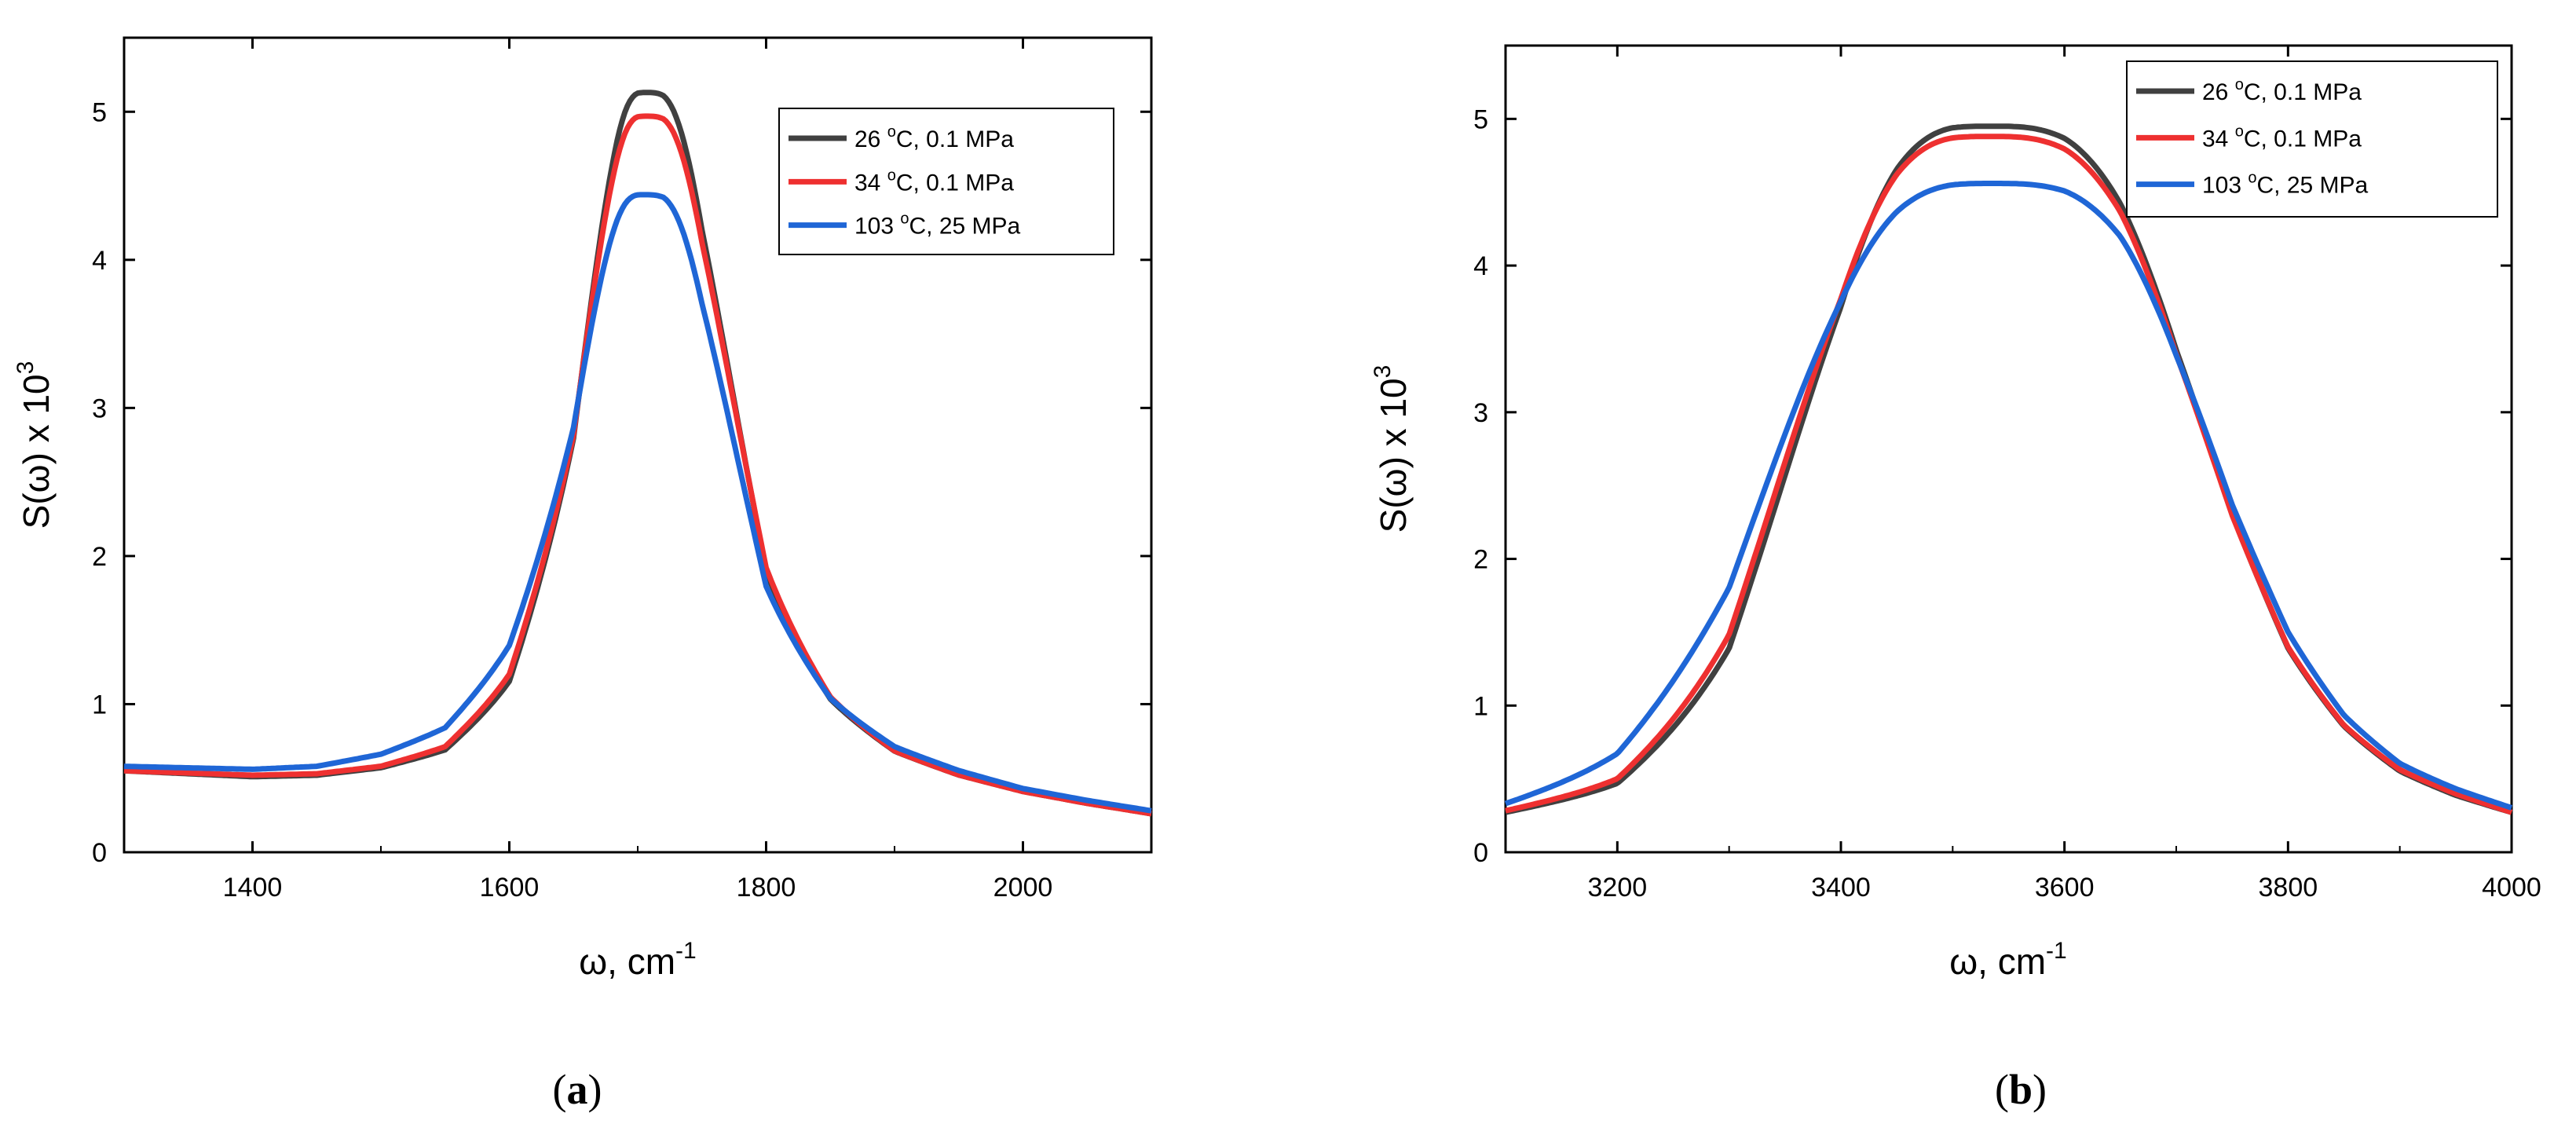 The width and height of the screenshot is (2576, 1135). Describe the element at coordinates (2288, 888) in the screenshot. I see `x-tick-label: 3800` at that location.